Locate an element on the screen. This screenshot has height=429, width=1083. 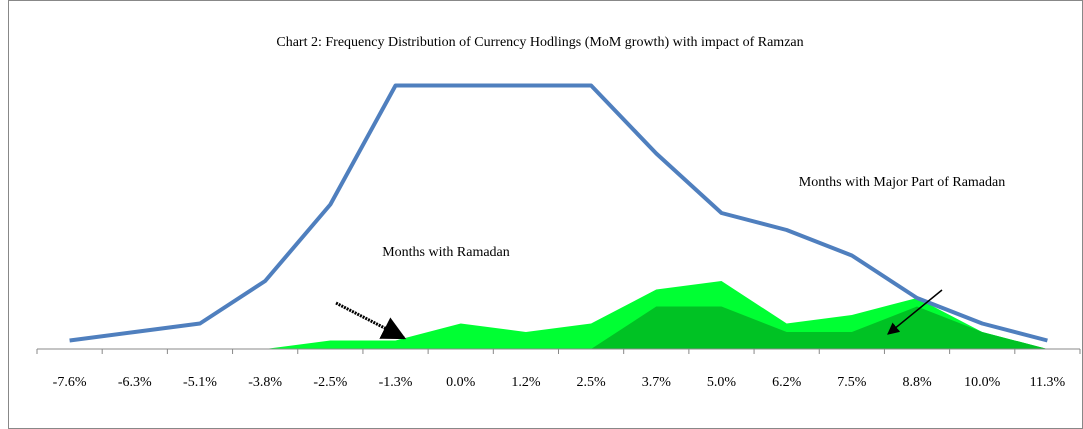
x-tick-label: 6.2% is located at coordinates (787, 382).